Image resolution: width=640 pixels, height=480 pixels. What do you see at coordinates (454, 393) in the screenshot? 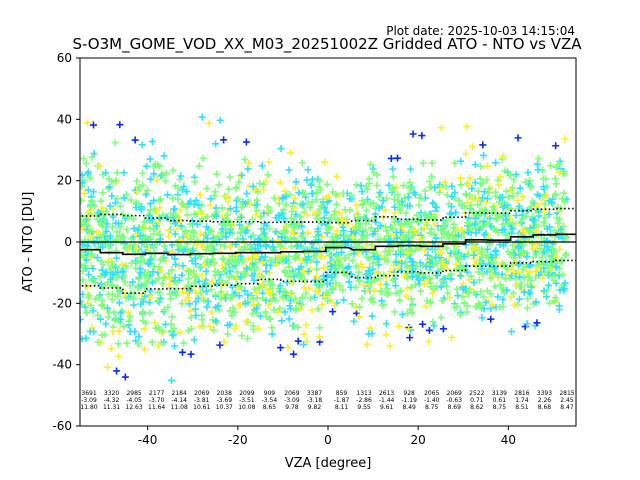
I see `bin-stat-count: 2069` at bounding box center [454, 393].